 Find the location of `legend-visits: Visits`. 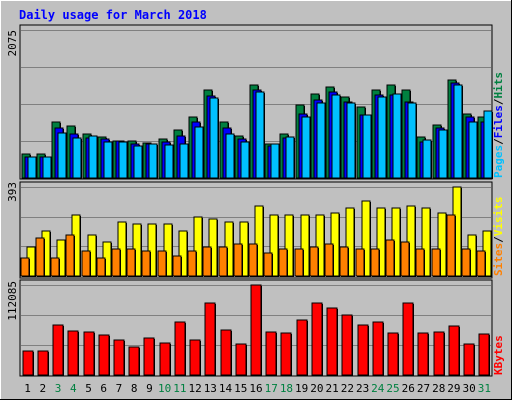

legend-visits: Visits is located at coordinates (498, 217).